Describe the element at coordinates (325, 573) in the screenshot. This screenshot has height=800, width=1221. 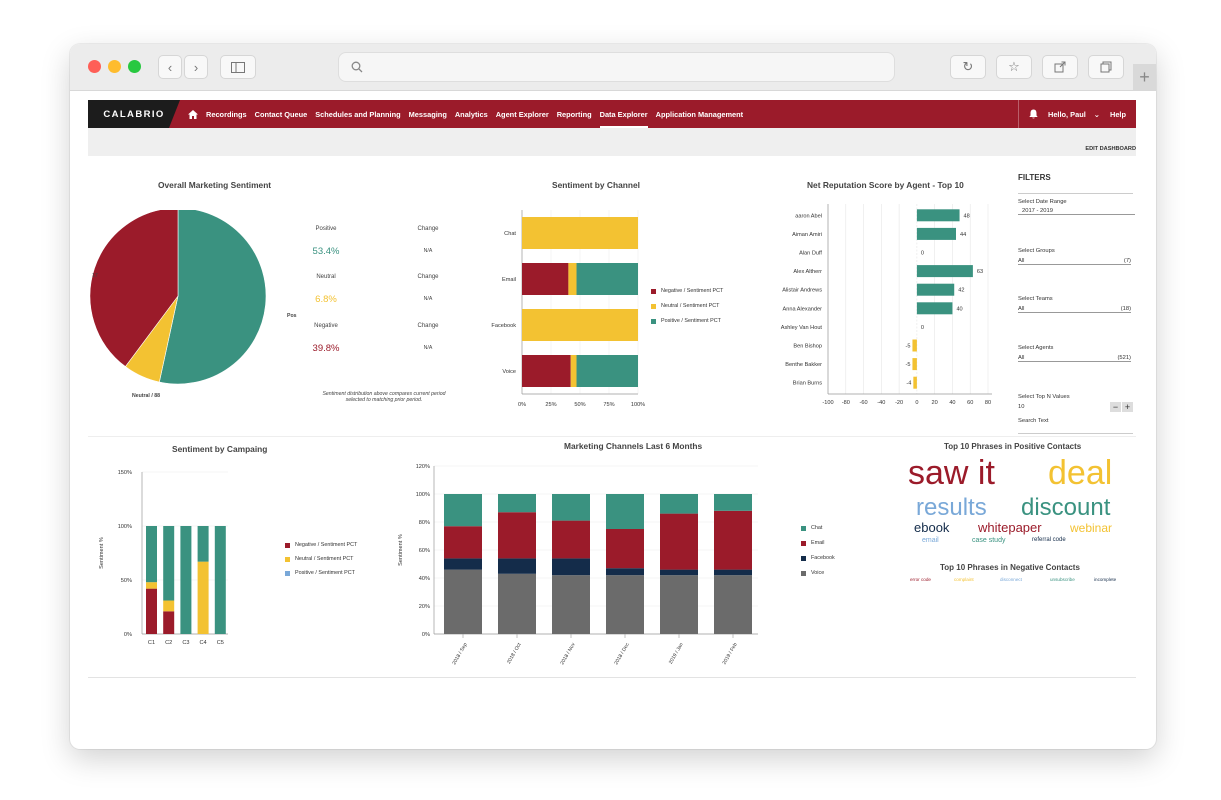
I see `legend-label: Positive / Sentiment PCT` at that location.